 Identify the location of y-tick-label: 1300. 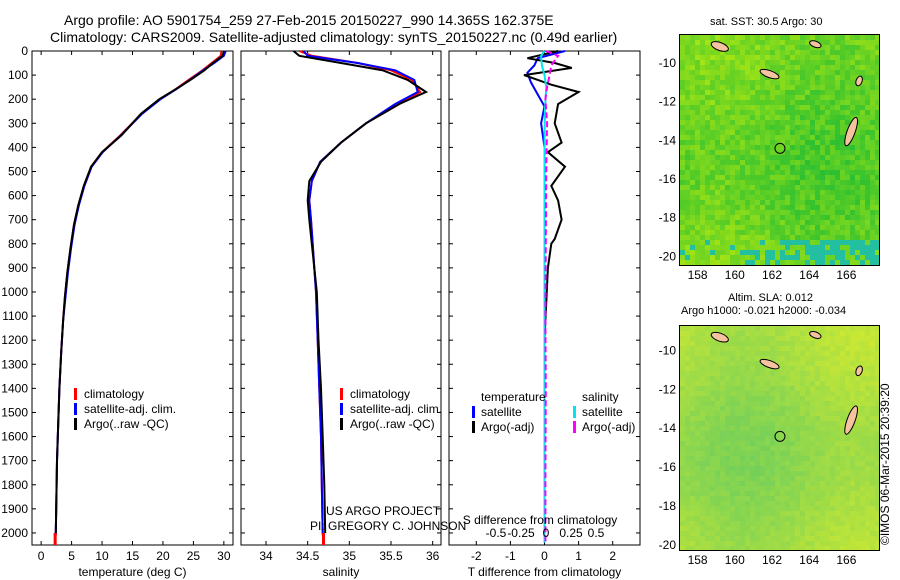
(14, 364).